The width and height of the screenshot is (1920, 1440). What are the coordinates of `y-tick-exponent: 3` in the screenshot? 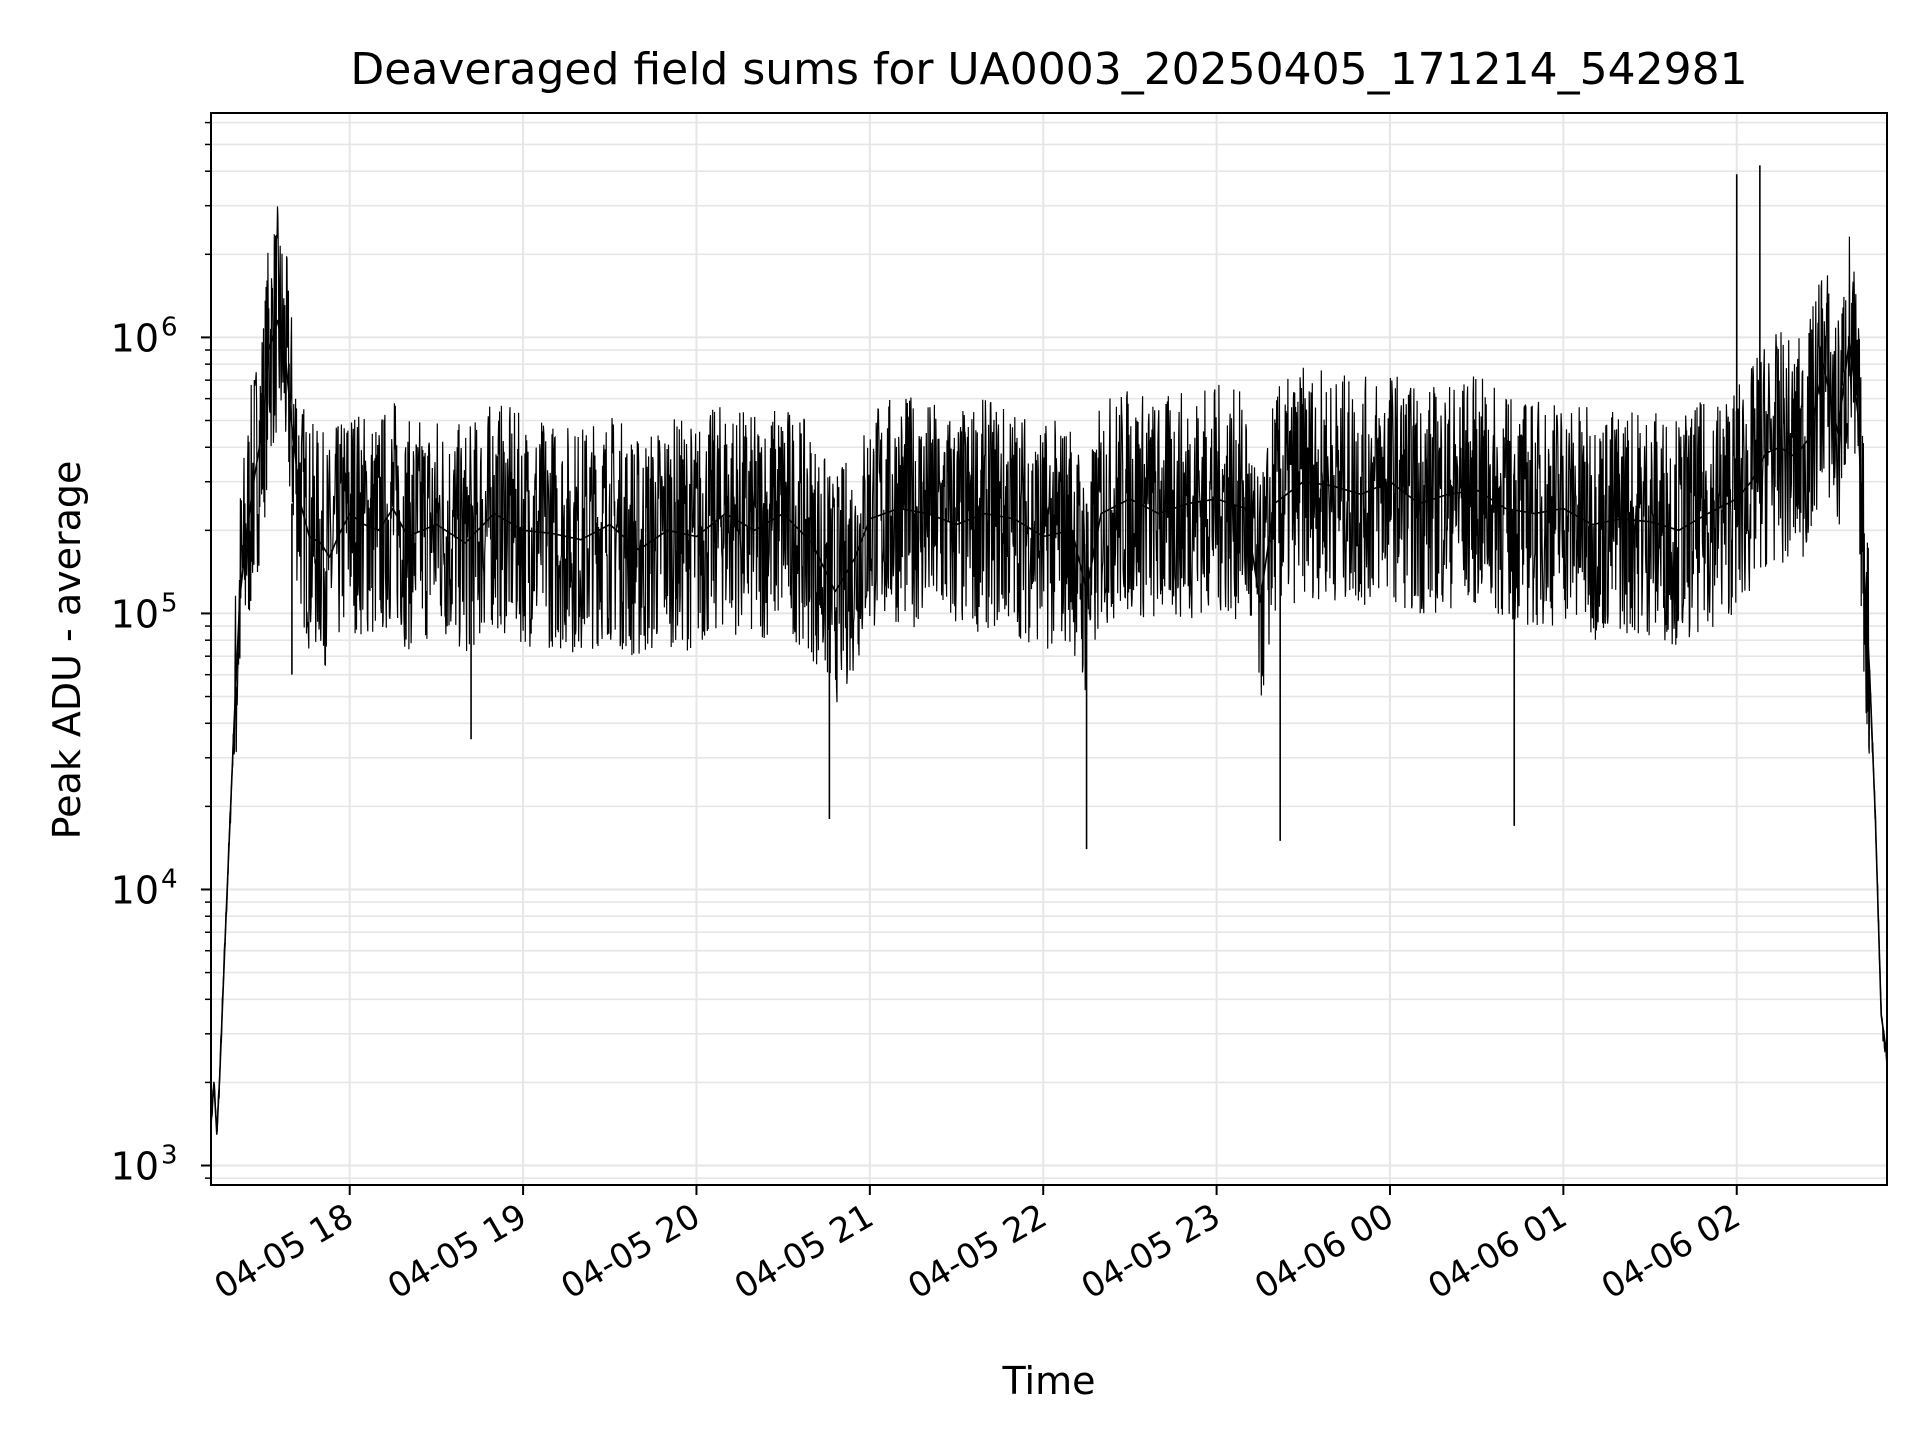 It's located at (169, 1156).